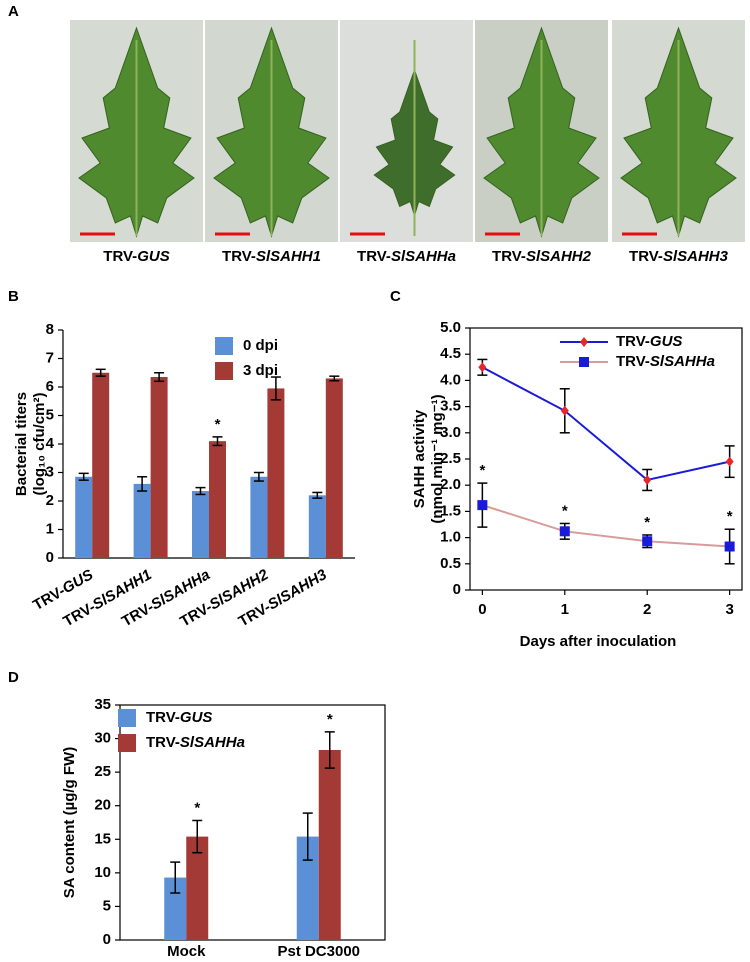  Describe the element at coordinates (584, 342) in the screenshot. I see `legend-marker` at that location.